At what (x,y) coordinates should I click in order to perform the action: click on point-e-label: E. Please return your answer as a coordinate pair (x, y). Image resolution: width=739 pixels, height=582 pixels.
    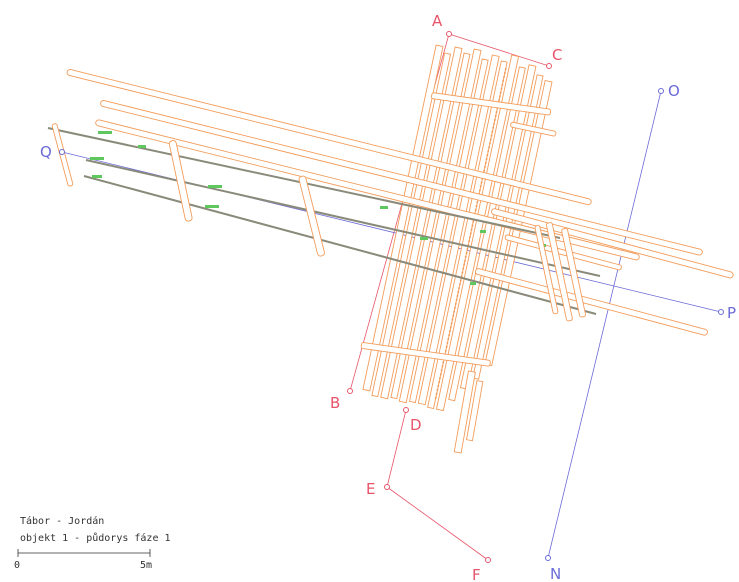
    Looking at the image, I should click on (370, 489).